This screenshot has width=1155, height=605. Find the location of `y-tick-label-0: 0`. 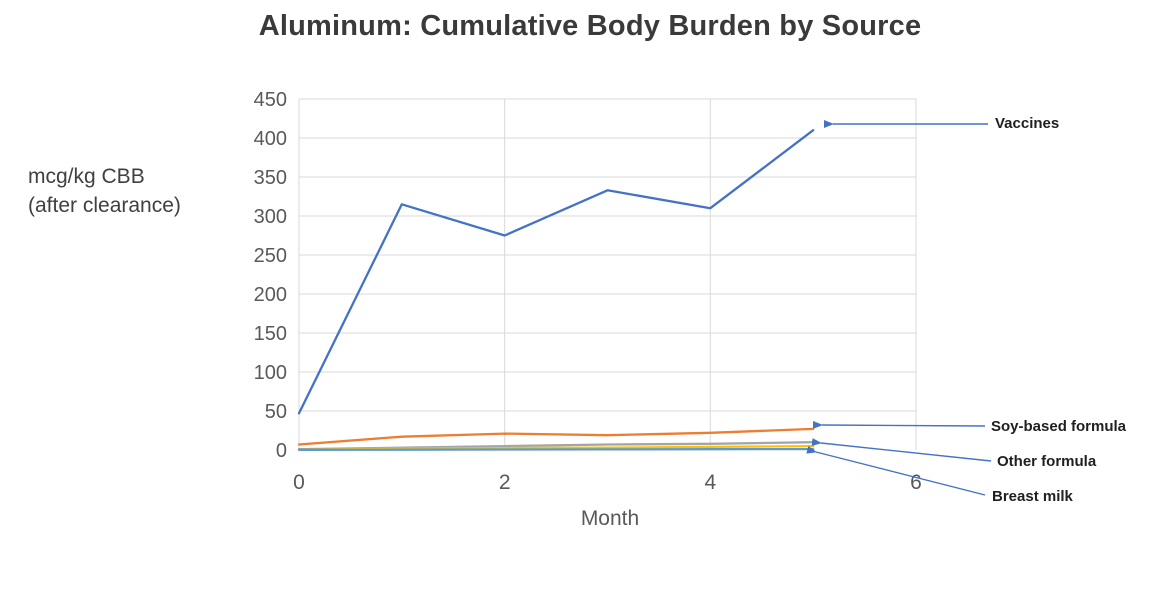

y-tick-label-0: 0 is located at coordinates (281, 451).